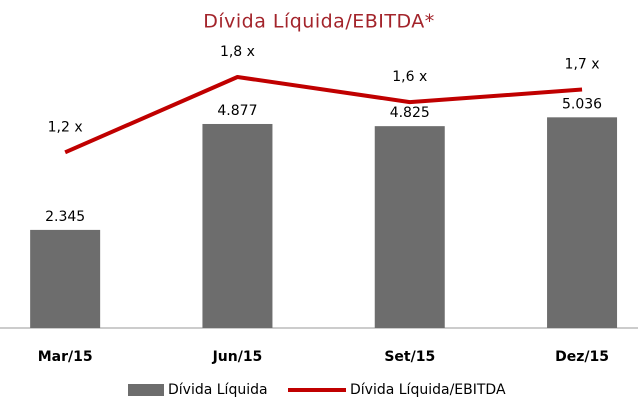 The width and height of the screenshot is (638, 408). Describe the element at coordinates (237, 52) in the screenshot. I see `data-label: 1,8 x` at that location.